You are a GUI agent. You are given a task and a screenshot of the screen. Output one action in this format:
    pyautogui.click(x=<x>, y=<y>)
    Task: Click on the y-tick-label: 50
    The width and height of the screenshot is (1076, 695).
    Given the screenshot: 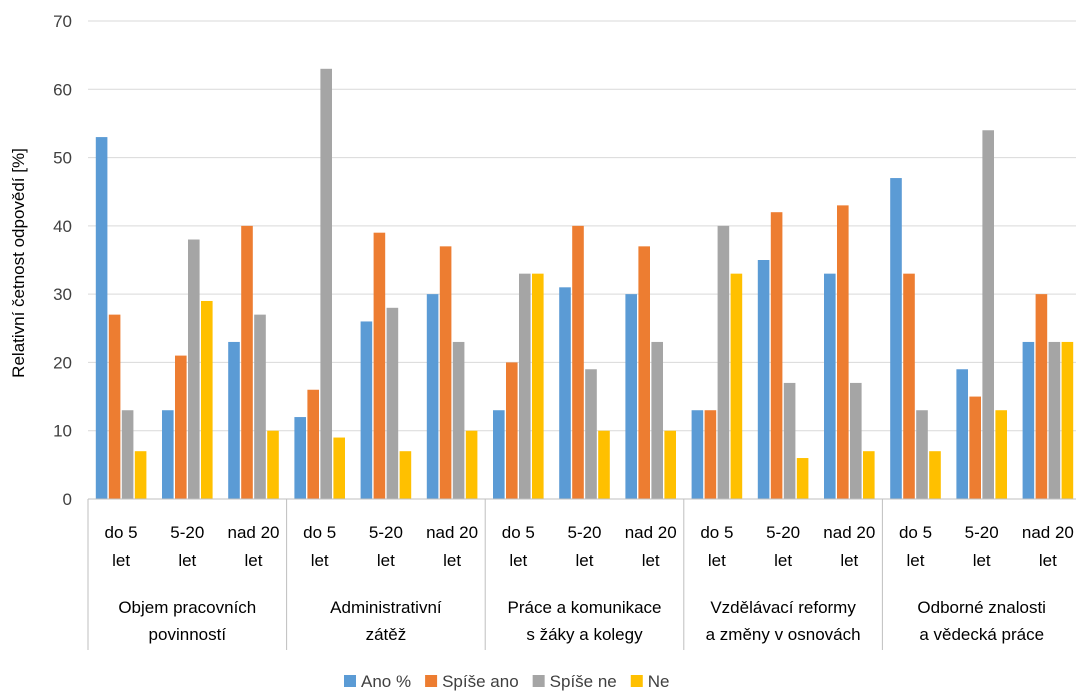 What is the action you would take?
    pyautogui.click(x=62, y=158)
    